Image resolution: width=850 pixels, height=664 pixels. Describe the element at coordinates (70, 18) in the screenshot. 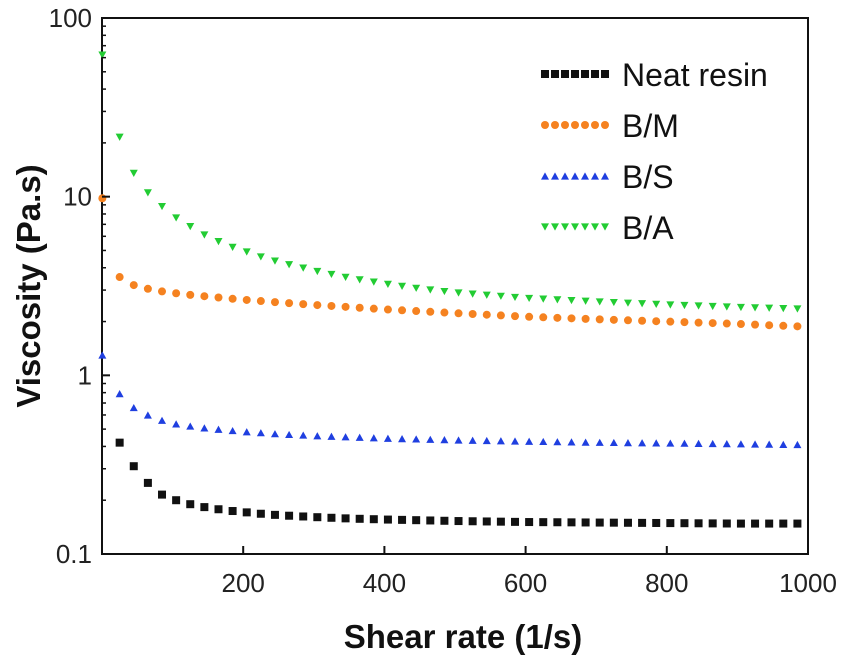

I see `y-tick-label-3: 100` at that location.